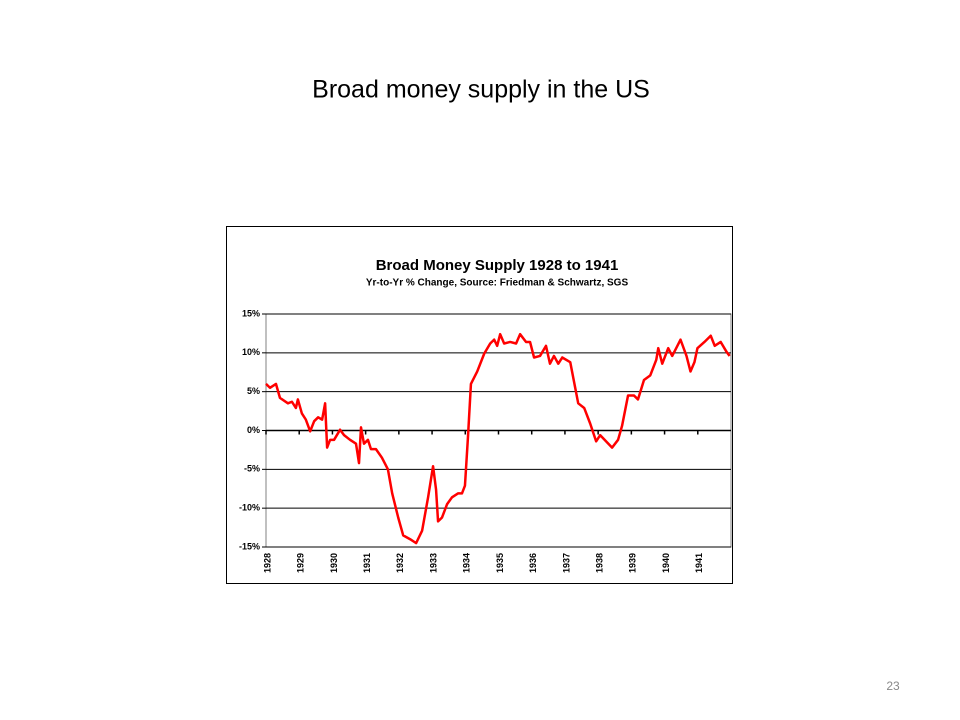 The image size is (960, 720). I want to click on x-tick-label: 1931, so click(367, 563).